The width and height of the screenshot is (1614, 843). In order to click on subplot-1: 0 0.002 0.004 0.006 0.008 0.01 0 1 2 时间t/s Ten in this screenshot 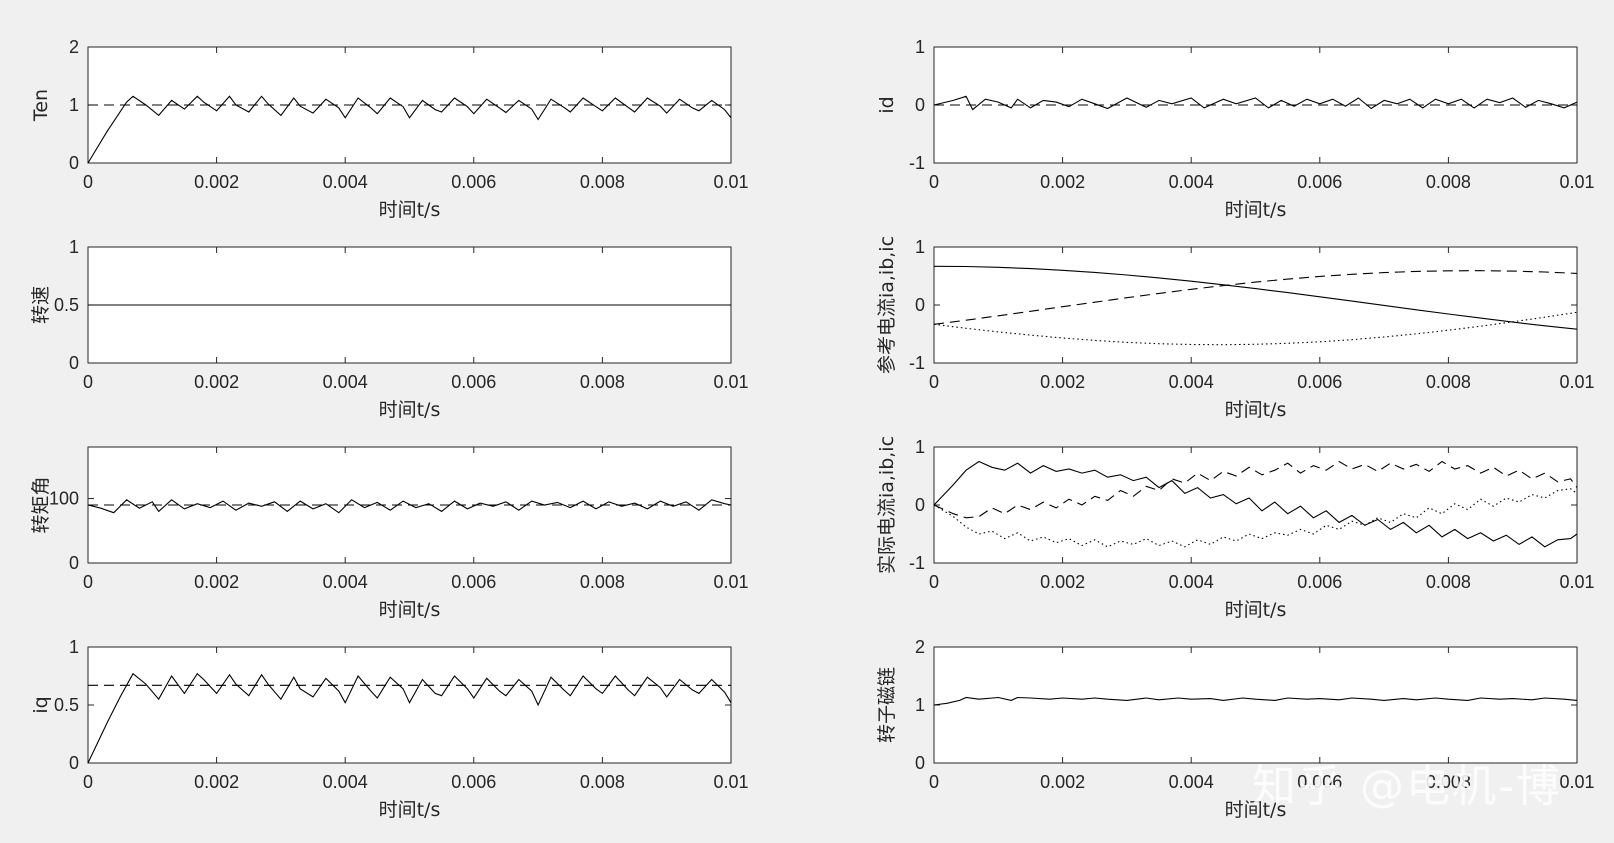, I will do `click(389, 129)`.